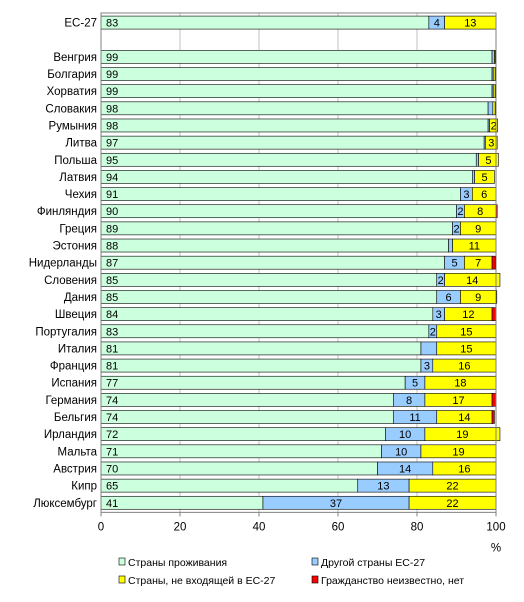  Describe the element at coordinates (71, 109) in the screenshot. I see `category-label: Словакия` at that location.